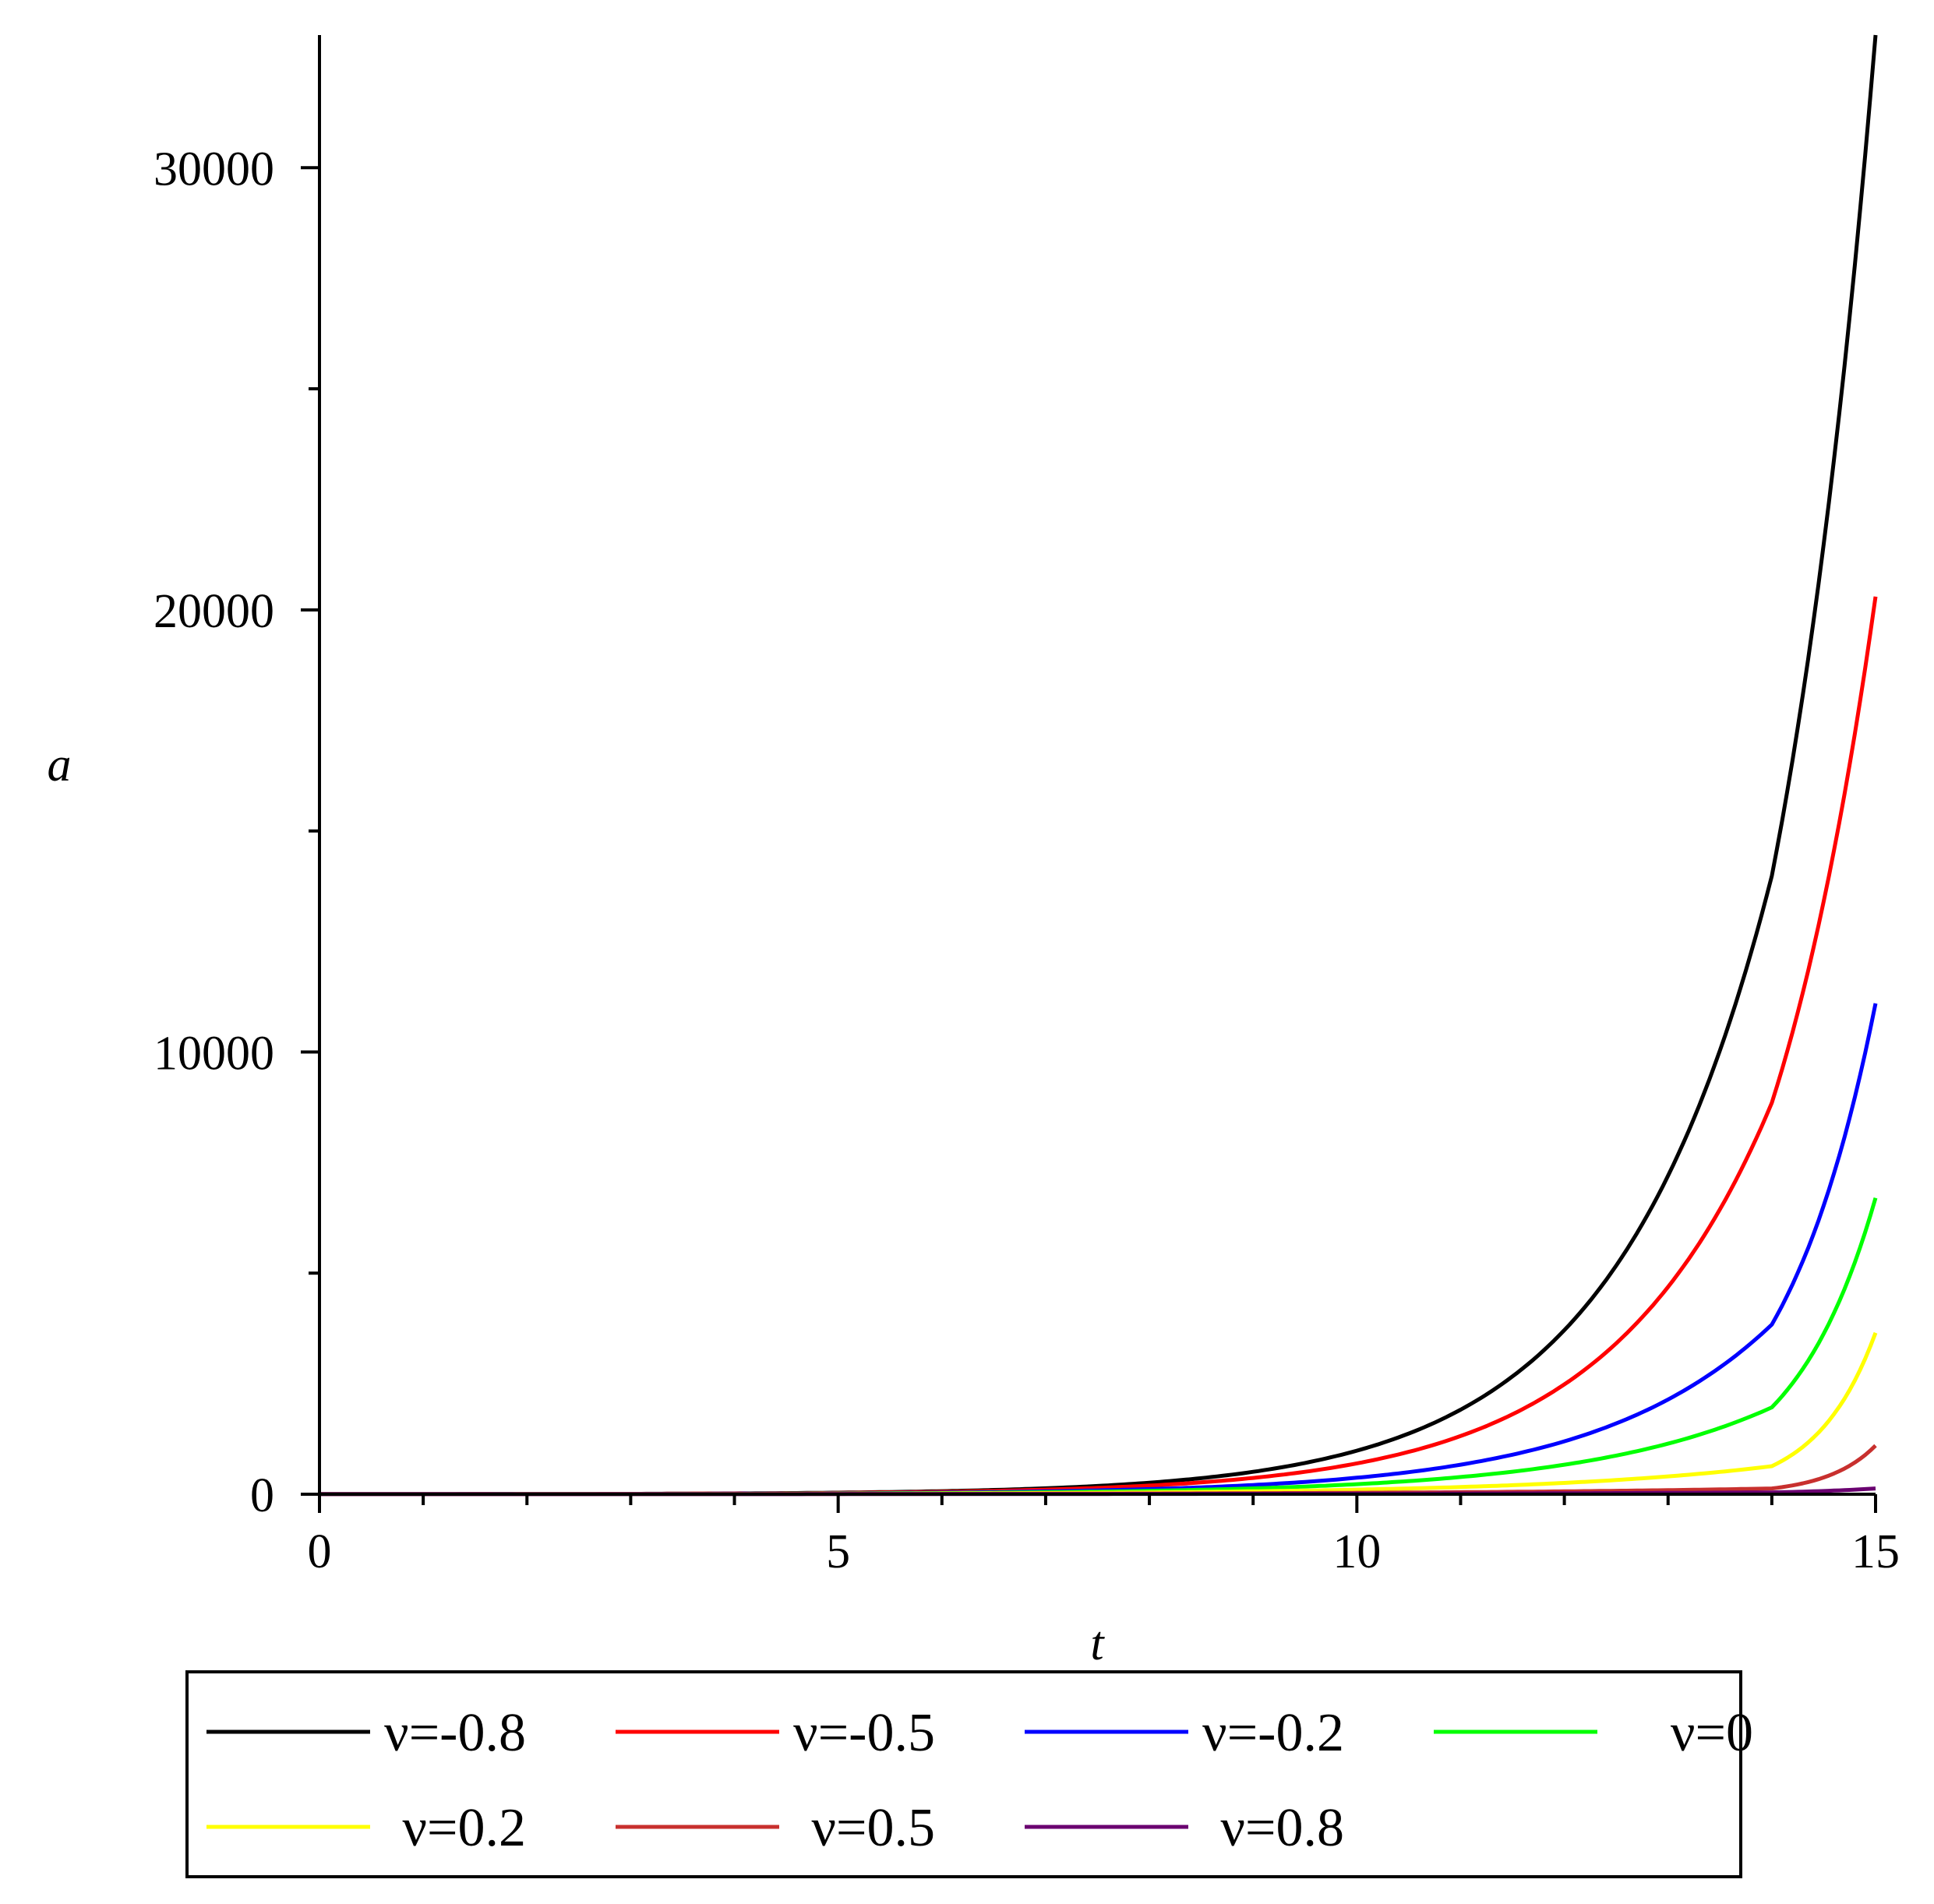 The image size is (1934, 1904). I want to click on x-axis-title: t, so click(1097, 1643).